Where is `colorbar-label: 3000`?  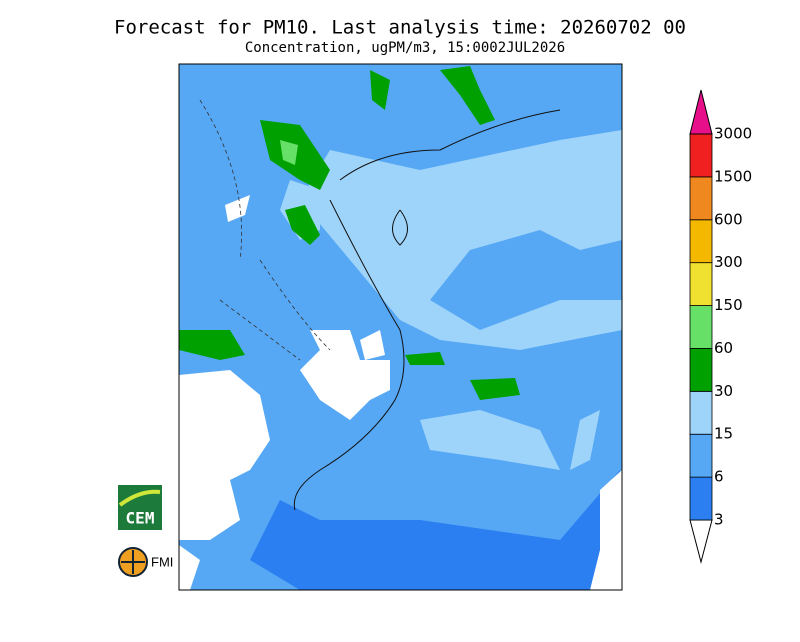 colorbar-label: 3000 is located at coordinates (733, 134).